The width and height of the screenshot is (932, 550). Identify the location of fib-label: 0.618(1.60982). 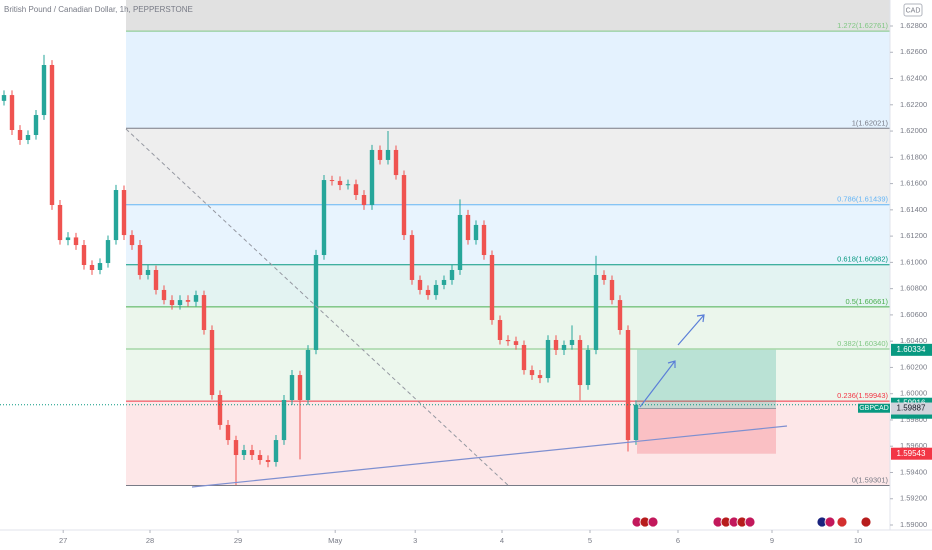
(862, 259).